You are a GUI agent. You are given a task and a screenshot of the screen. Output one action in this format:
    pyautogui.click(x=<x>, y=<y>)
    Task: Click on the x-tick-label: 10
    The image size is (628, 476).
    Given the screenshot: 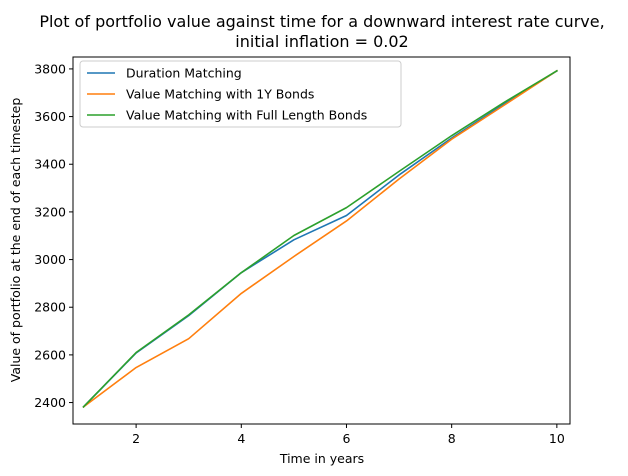 What is the action you would take?
    pyautogui.click(x=557, y=438)
    